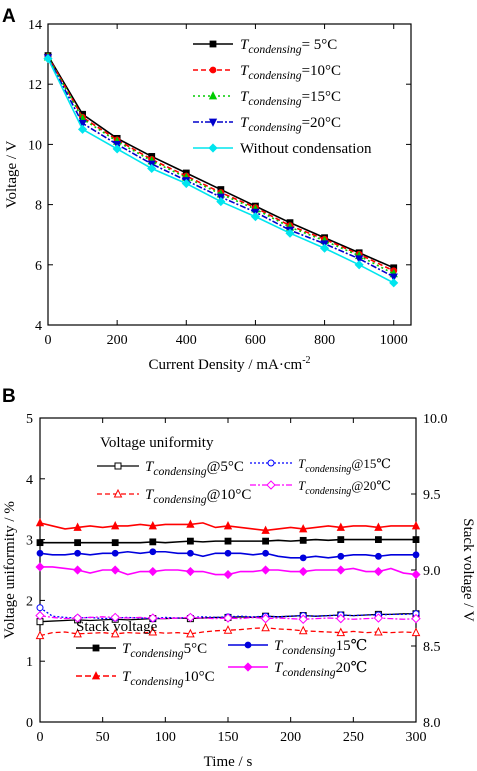 The image size is (477, 771). I want to click on legend-label-a-3: Tcondensing=20°C, so click(290, 124).